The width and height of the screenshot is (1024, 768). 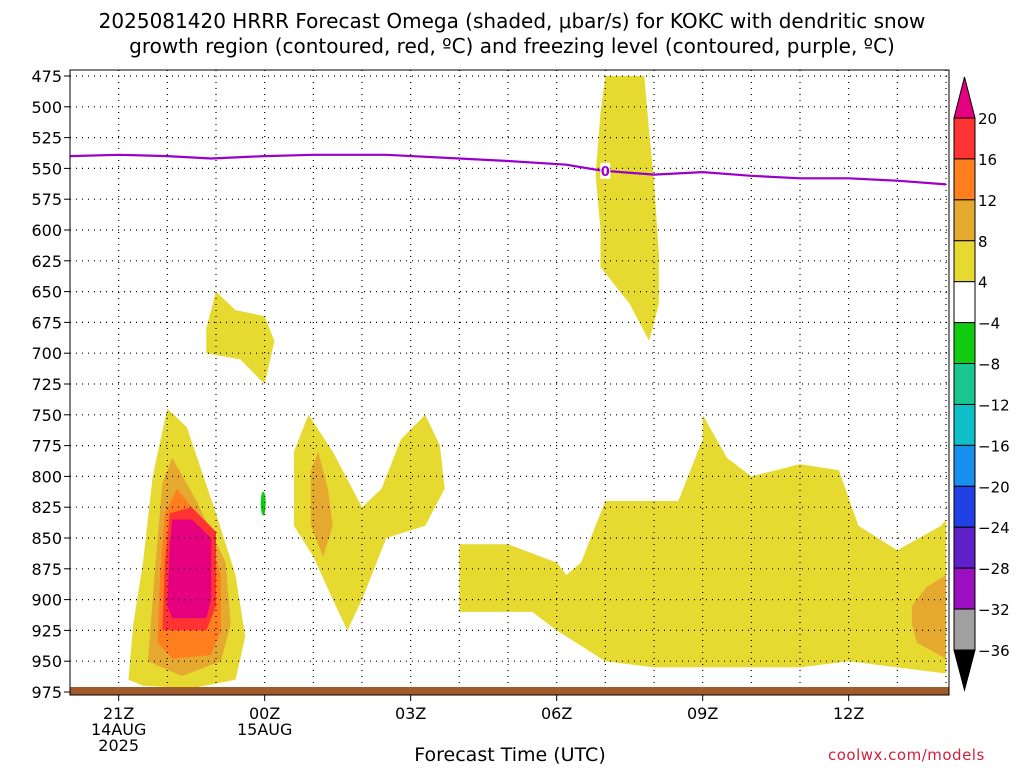 What do you see at coordinates (964, 302) in the screenshot?
I see `colorbar-band--4_4` at bounding box center [964, 302].